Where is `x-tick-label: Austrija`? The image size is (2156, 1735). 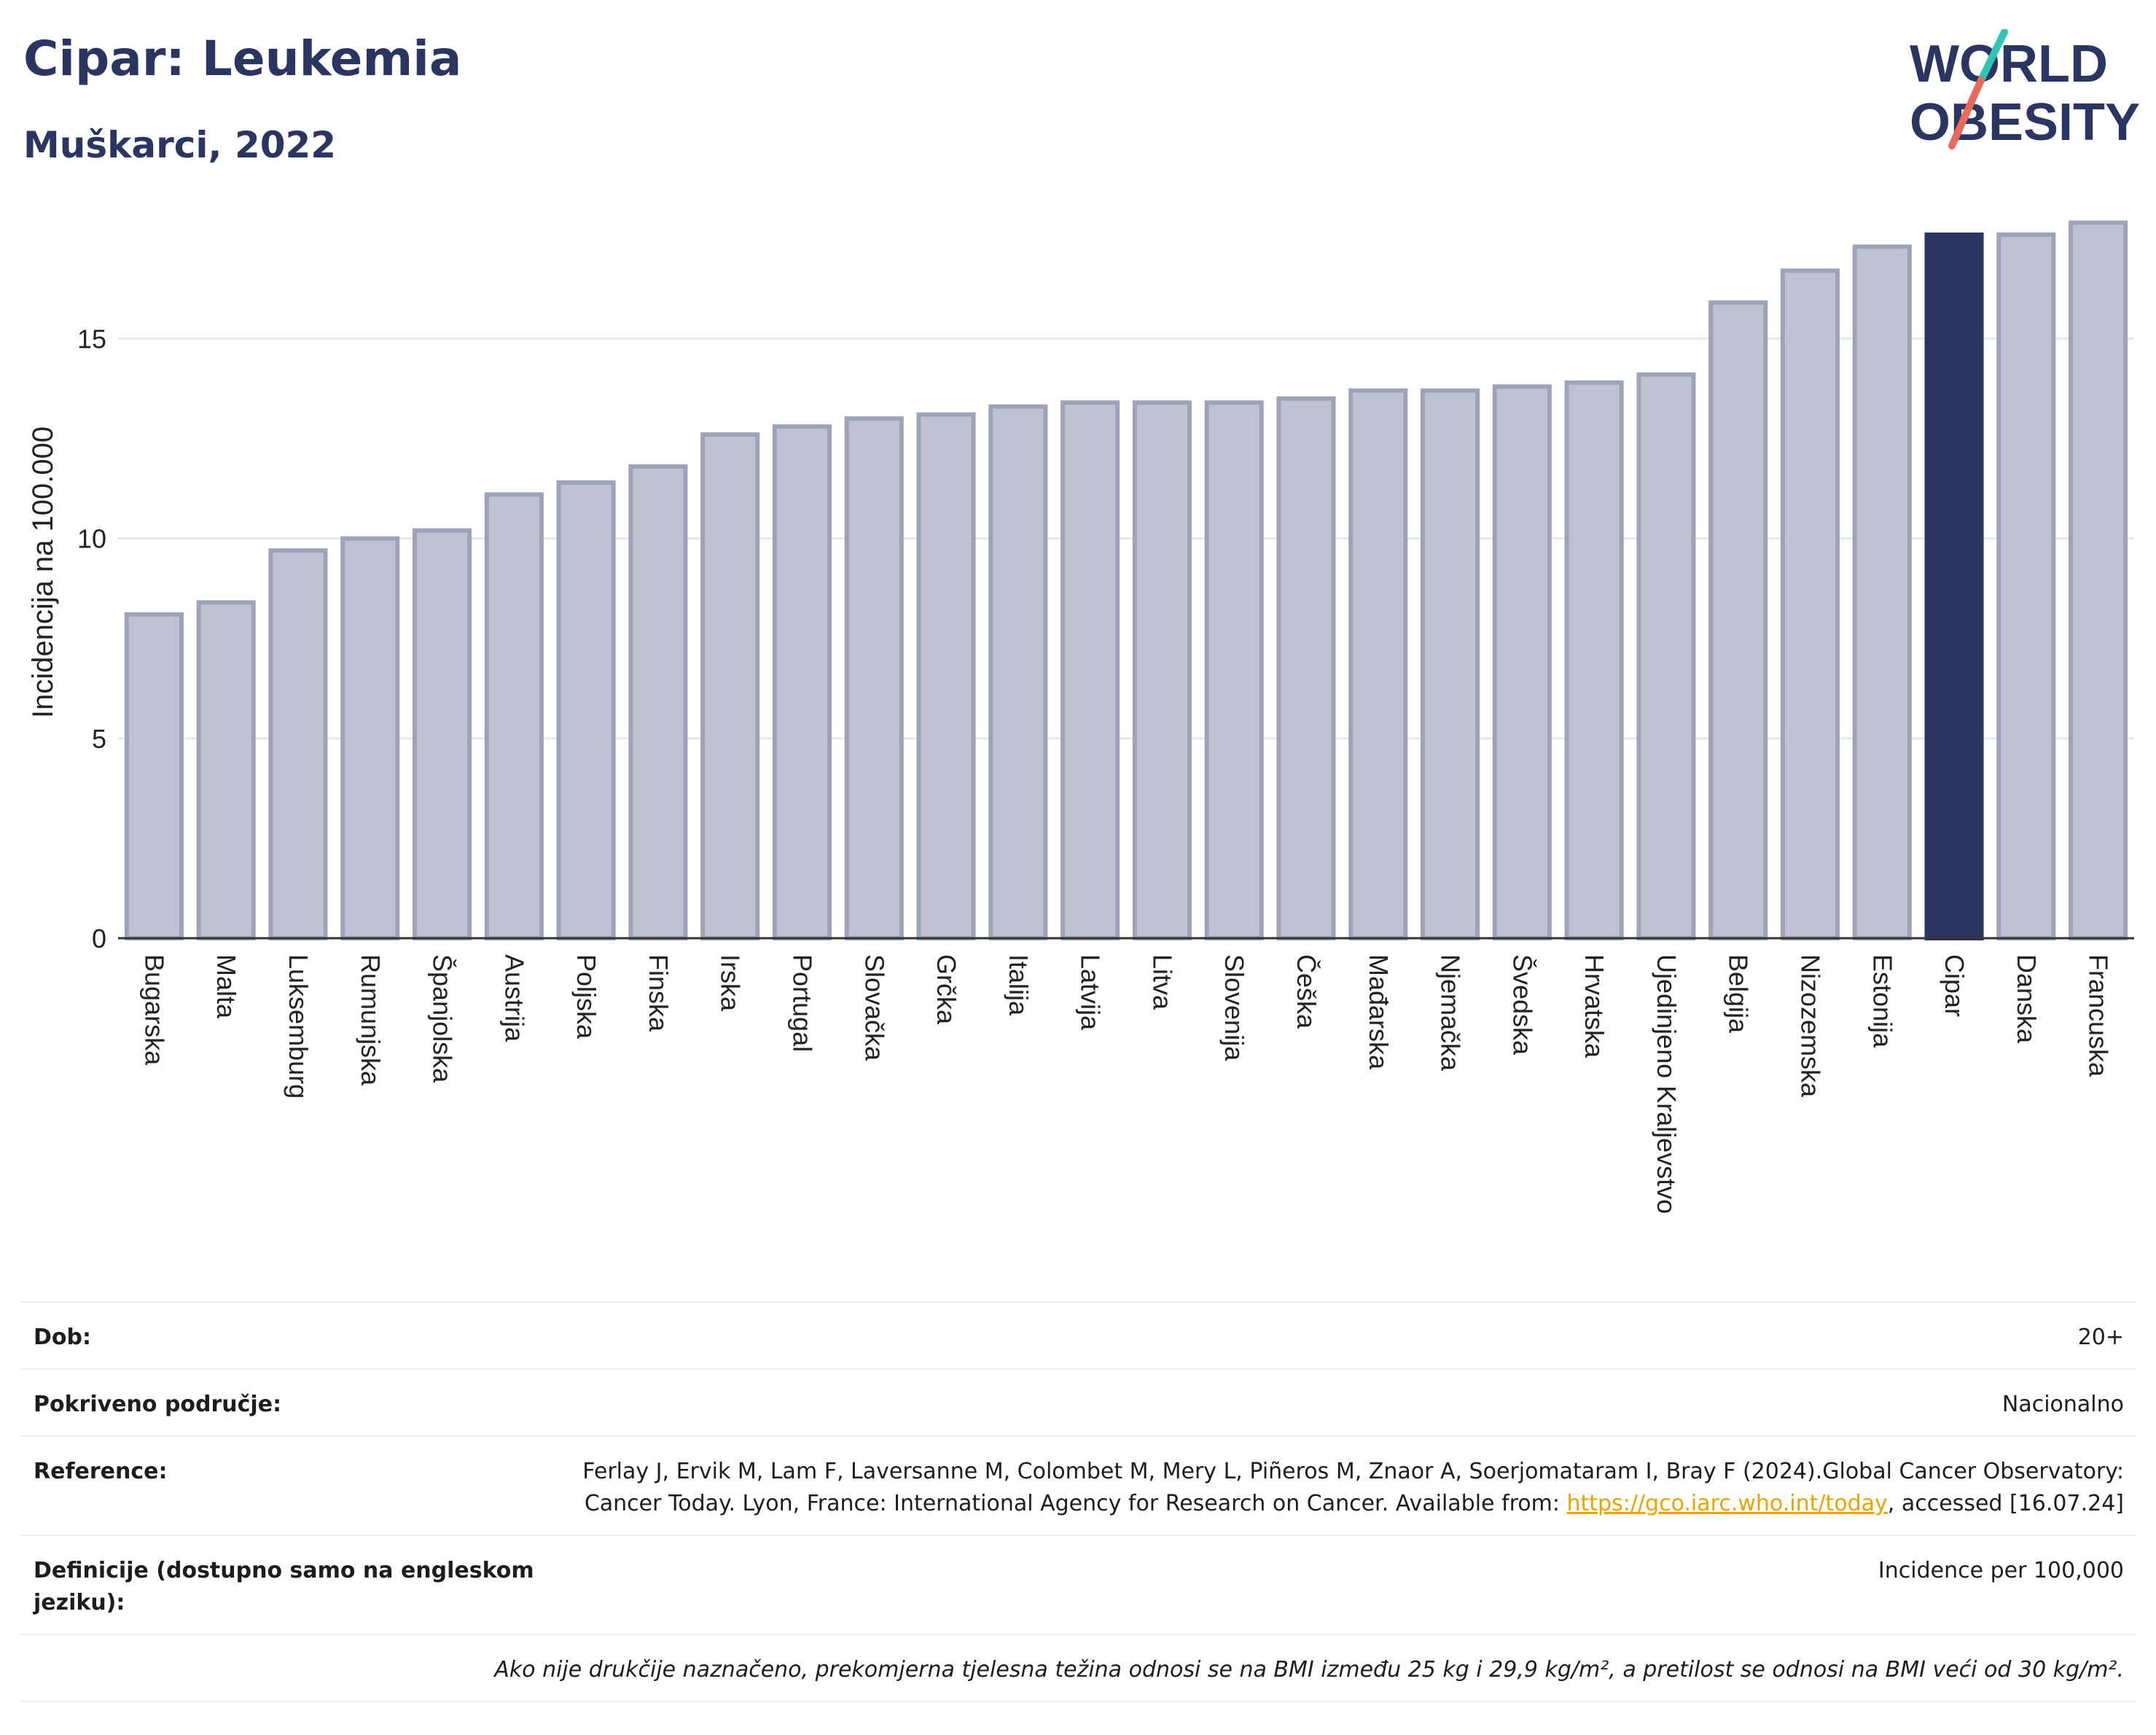
x-tick-label: Austrija is located at coordinates (514, 998).